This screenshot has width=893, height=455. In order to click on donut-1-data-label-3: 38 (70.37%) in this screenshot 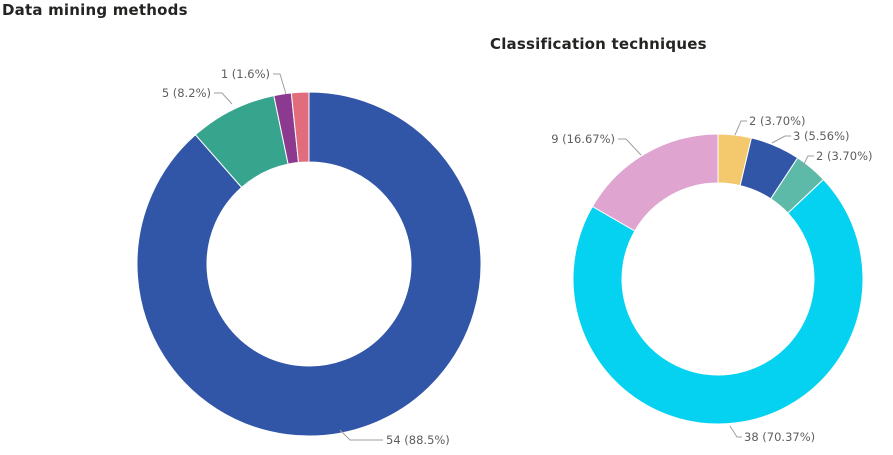, I will do `click(779, 437)`.